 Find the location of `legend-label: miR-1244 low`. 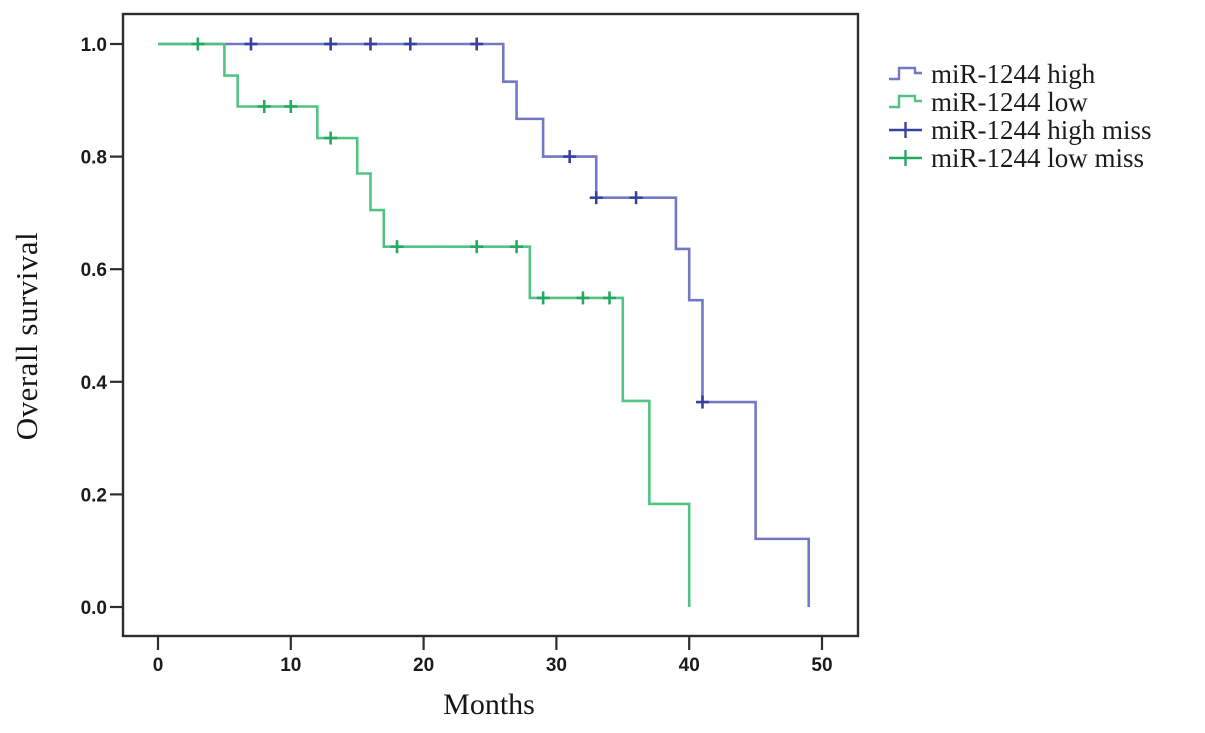

legend-label: miR-1244 low is located at coordinates (1009, 102).